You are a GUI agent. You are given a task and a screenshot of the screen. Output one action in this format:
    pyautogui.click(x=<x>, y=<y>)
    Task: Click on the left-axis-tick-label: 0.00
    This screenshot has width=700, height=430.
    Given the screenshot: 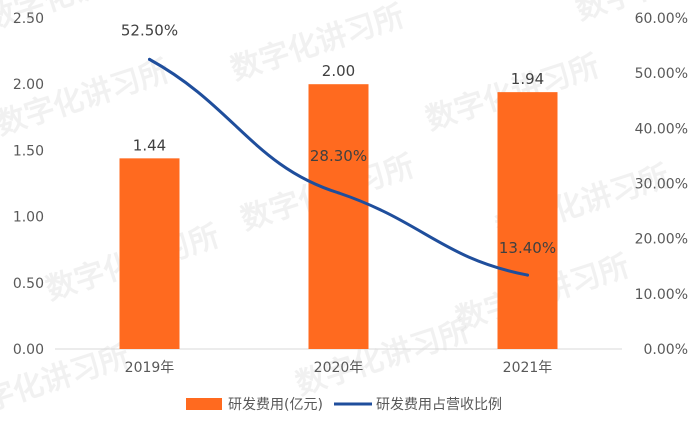 What is the action you would take?
    pyautogui.click(x=28, y=350)
    